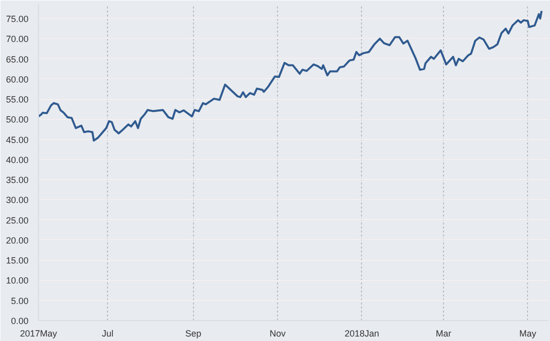 The width and height of the screenshot is (550, 341). I want to click on y-tick-label: 60.00, so click(17, 79).